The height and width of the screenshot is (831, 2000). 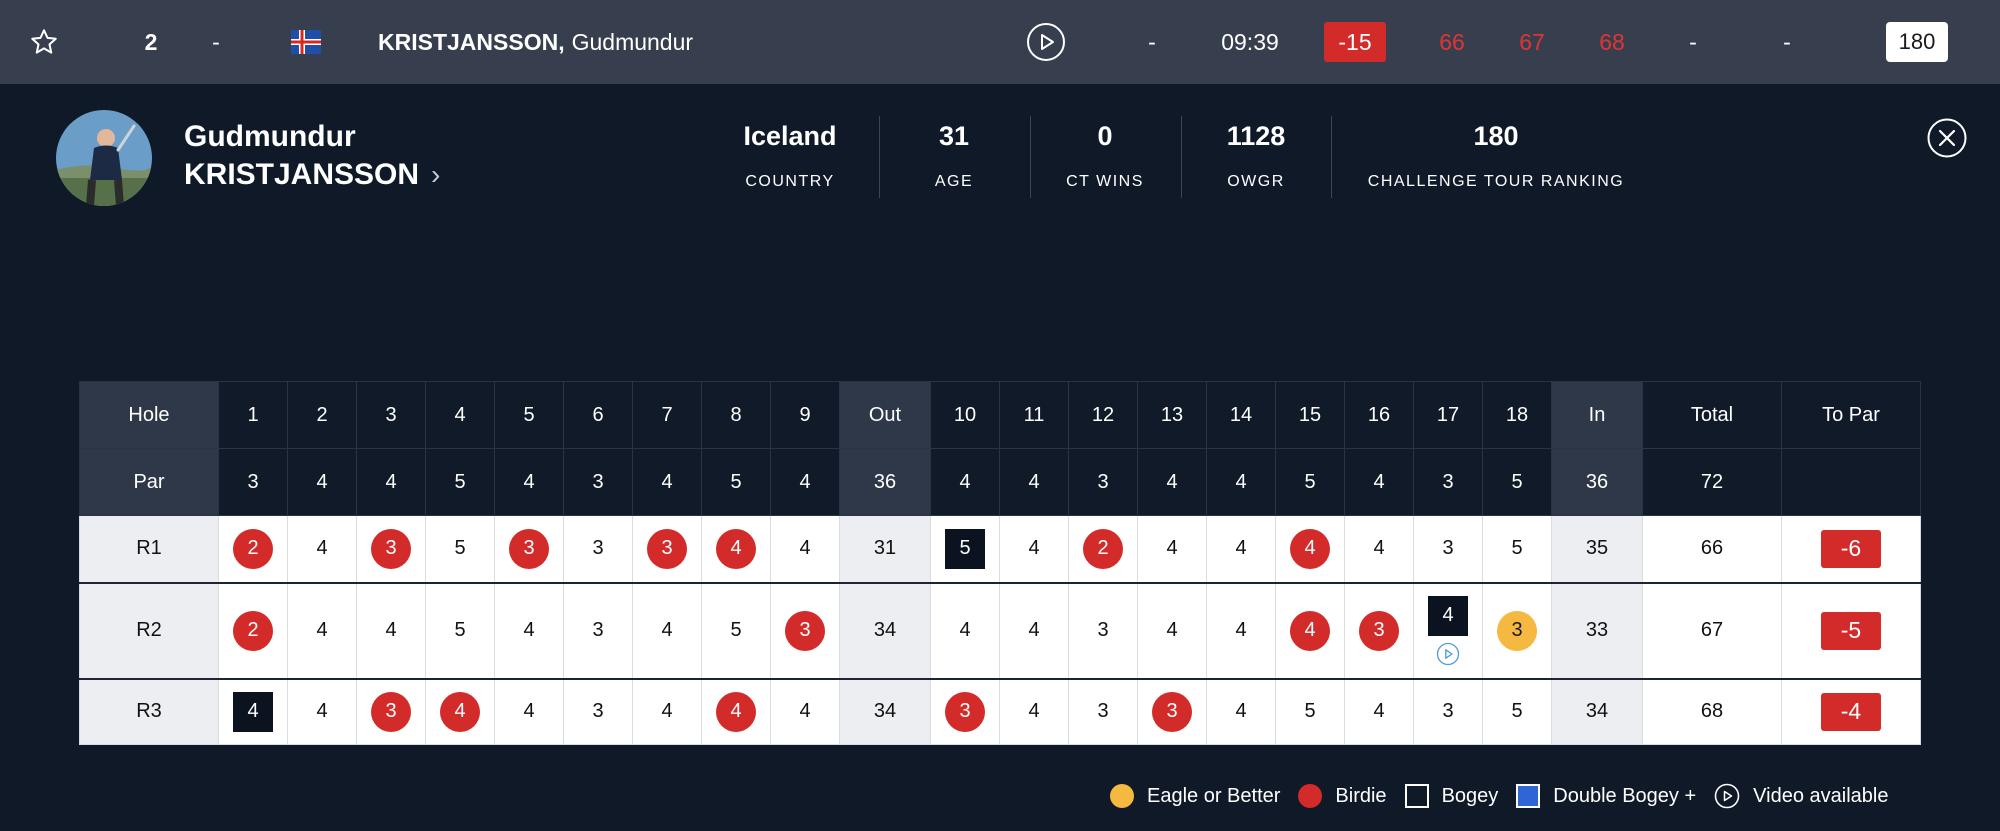 What do you see at coordinates (253, 548) in the screenshot?
I see `score-wrap: 2` at bounding box center [253, 548].